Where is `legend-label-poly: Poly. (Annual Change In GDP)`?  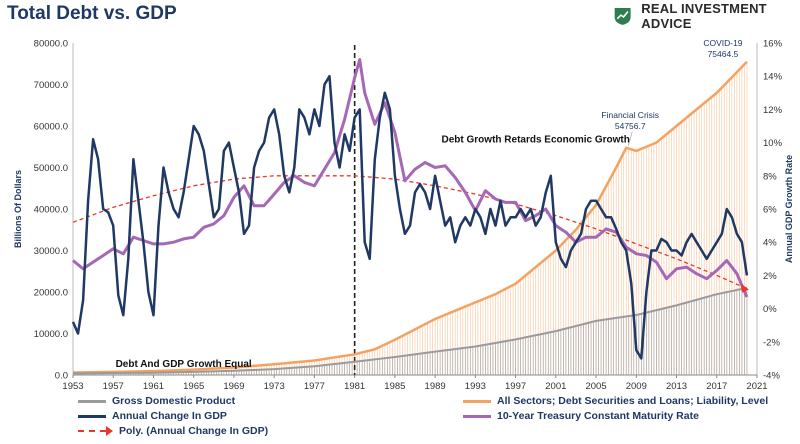
legend-label-poly: Poly. (Annual Change In GDP) is located at coordinates (194, 431).